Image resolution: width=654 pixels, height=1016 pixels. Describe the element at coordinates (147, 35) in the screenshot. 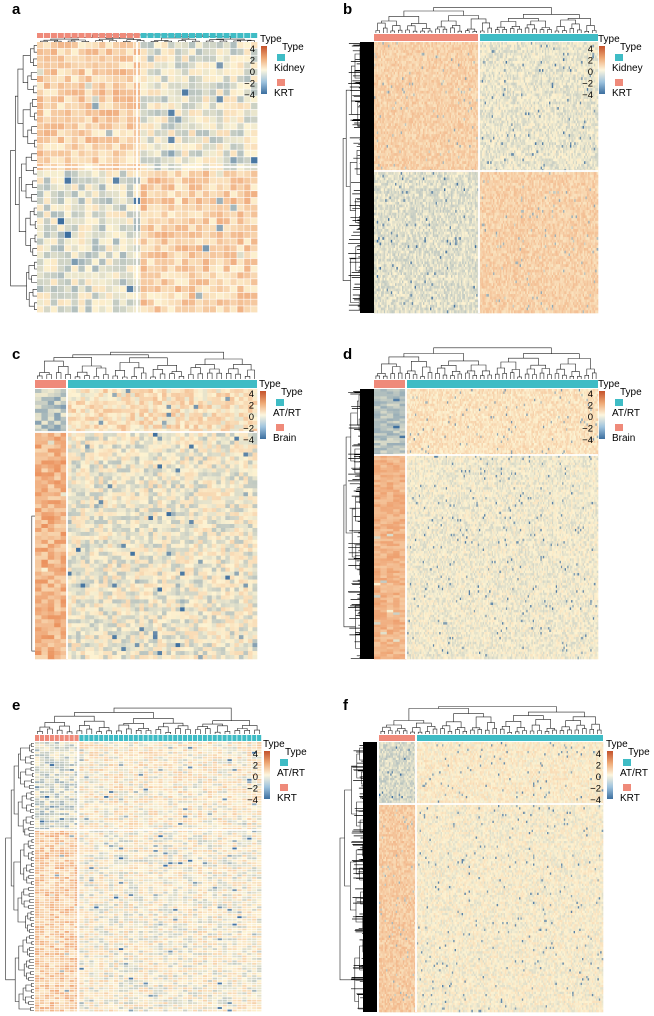

I see `type-annotation-bar` at that location.